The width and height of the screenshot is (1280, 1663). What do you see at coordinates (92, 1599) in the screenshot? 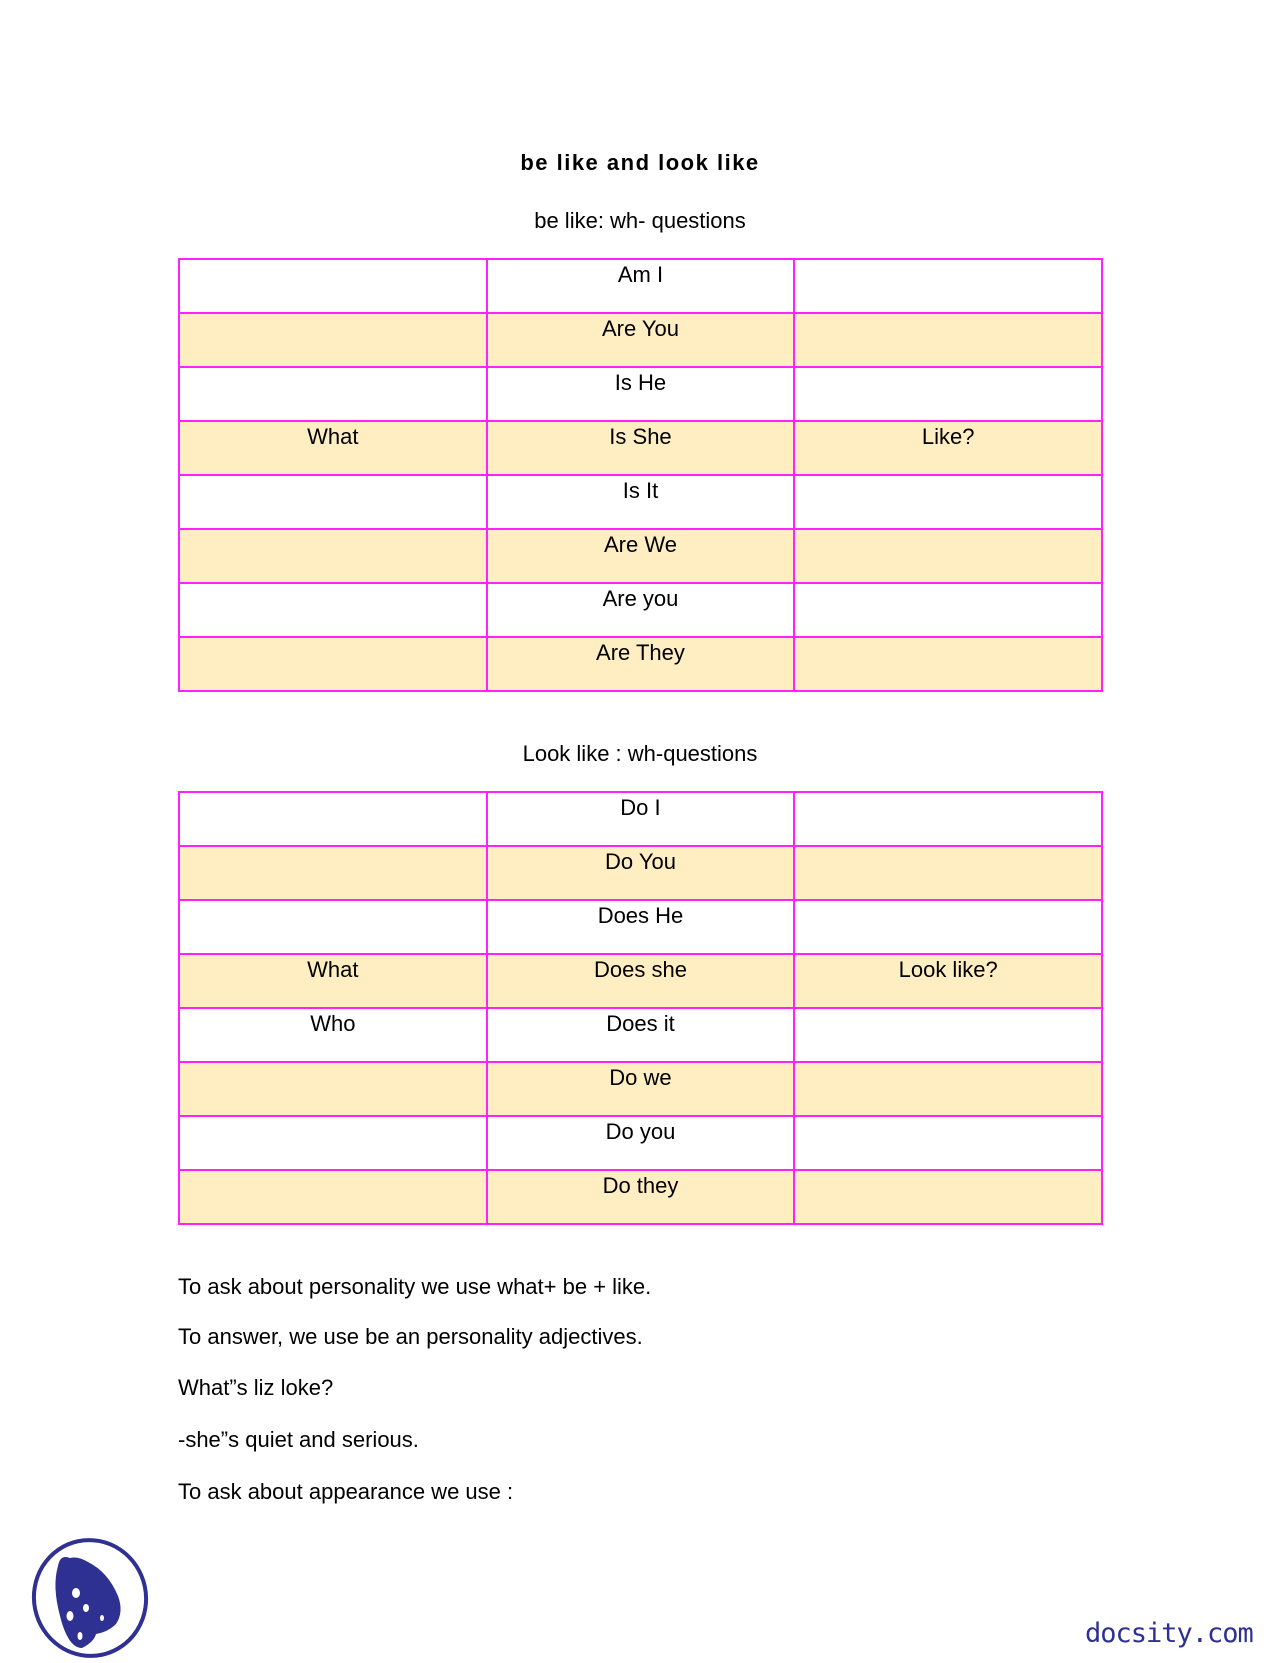
I see `docsity-logo-icon` at bounding box center [92, 1599].